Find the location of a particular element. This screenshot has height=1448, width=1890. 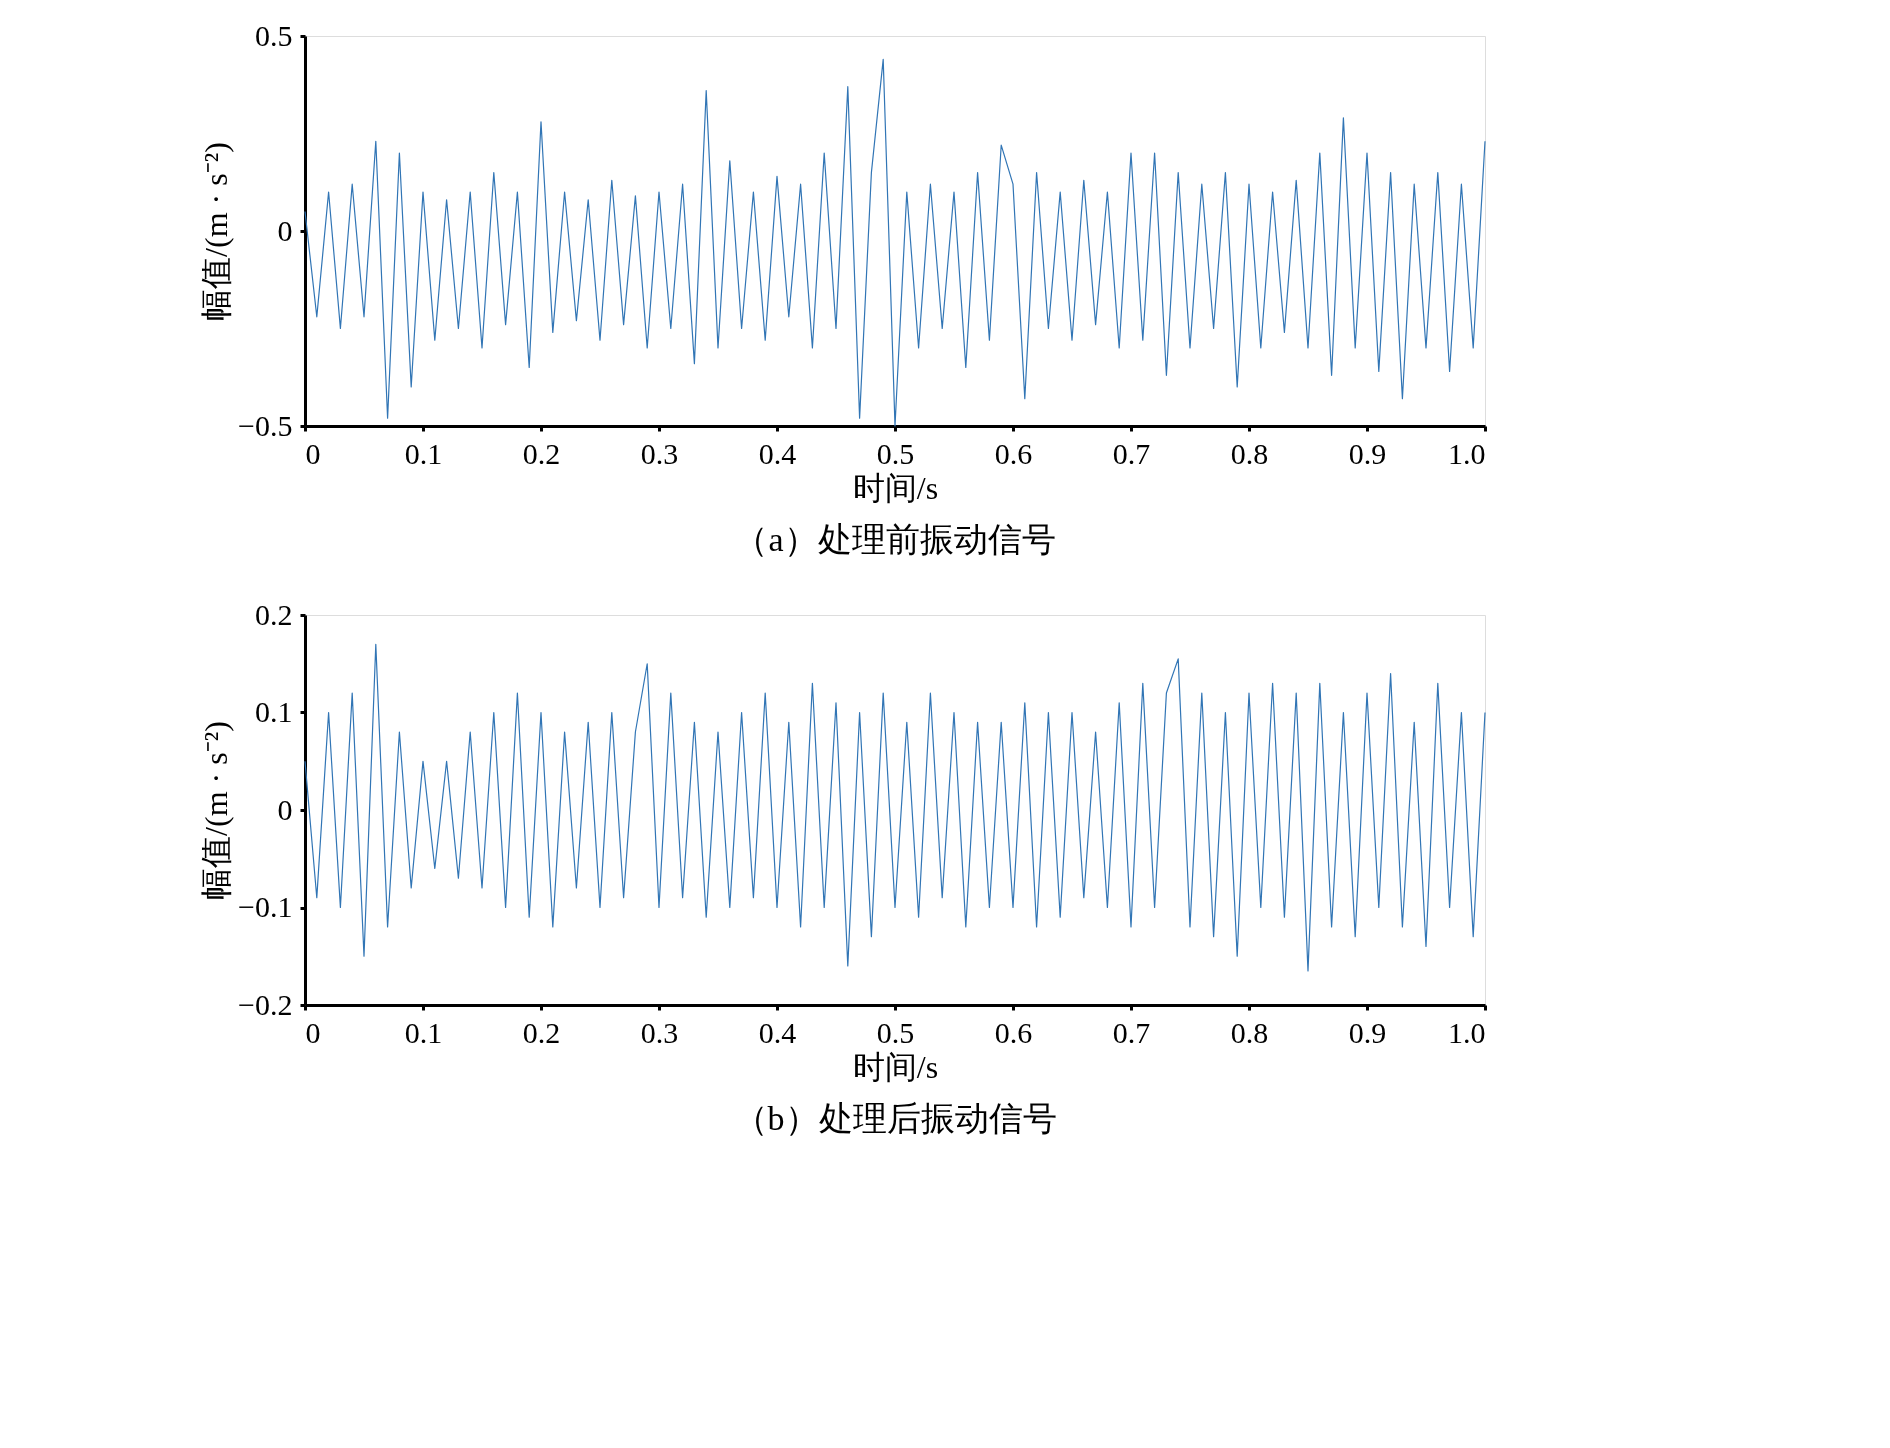

line-series is located at coordinates (895, 807).